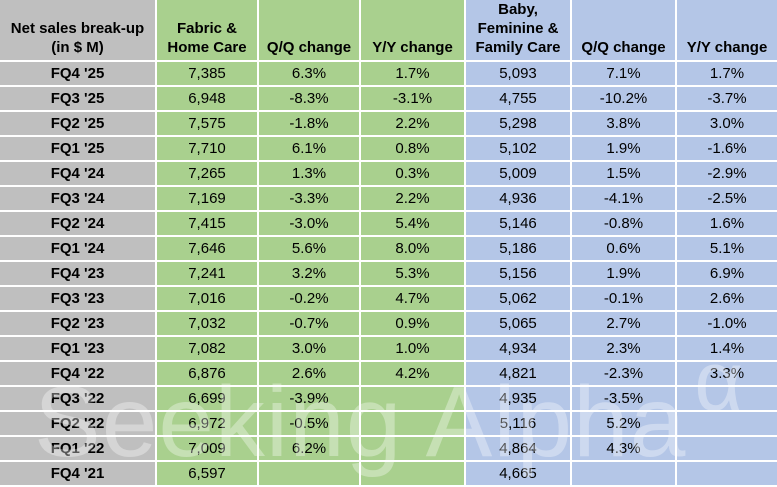 The width and height of the screenshot is (777, 487). What do you see at coordinates (310, 74) in the screenshot?
I see `fabric-qq-cell: 6.3%` at bounding box center [310, 74].